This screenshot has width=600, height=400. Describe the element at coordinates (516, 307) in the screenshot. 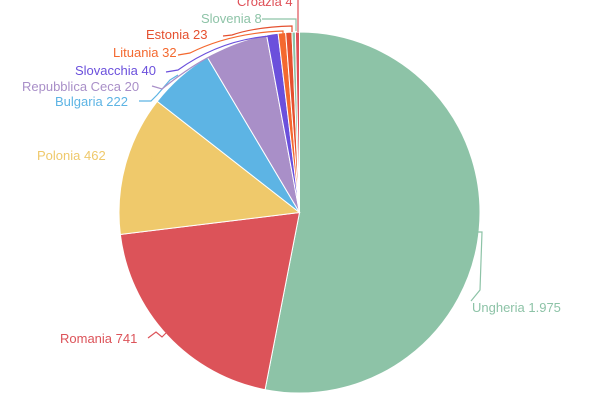

I see `slice-label: Ungheria 1.975` at that location.